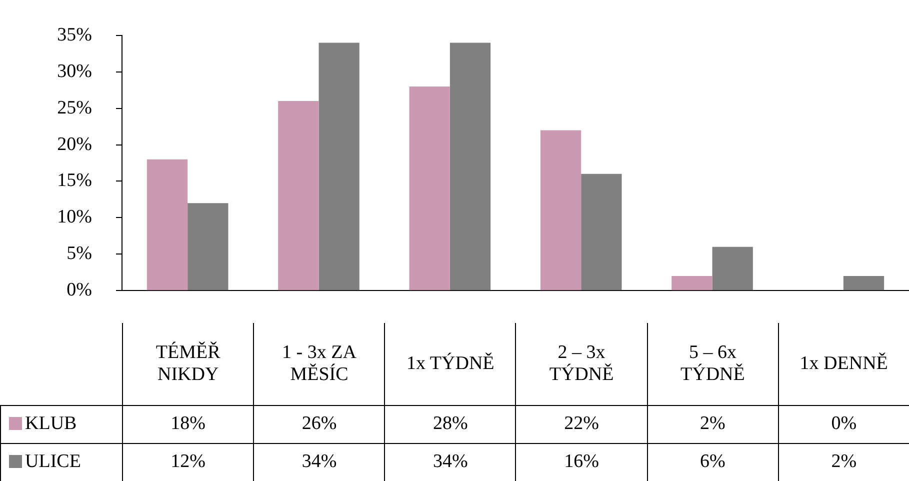  What do you see at coordinates (79, 253) in the screenshot?
I see `y-tick-label: 5%` at bounding box center [79, 253].